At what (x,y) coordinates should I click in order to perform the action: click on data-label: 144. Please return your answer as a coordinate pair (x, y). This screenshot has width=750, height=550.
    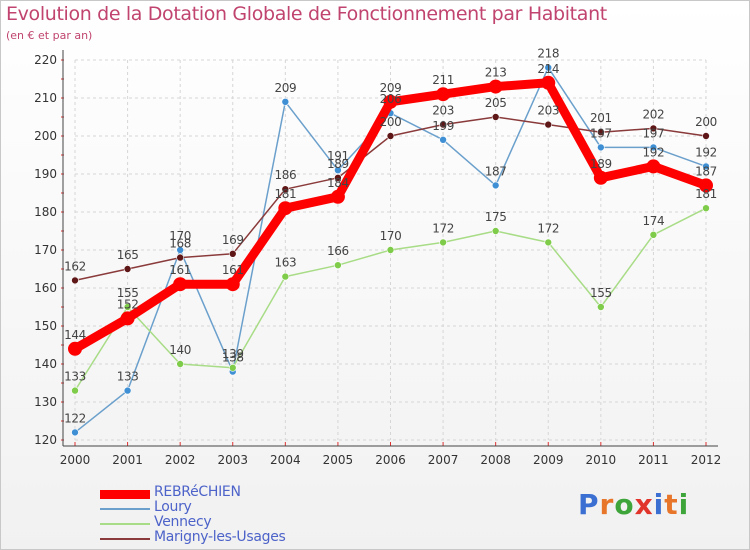
    Looking at the image, I should click on (75, 335).